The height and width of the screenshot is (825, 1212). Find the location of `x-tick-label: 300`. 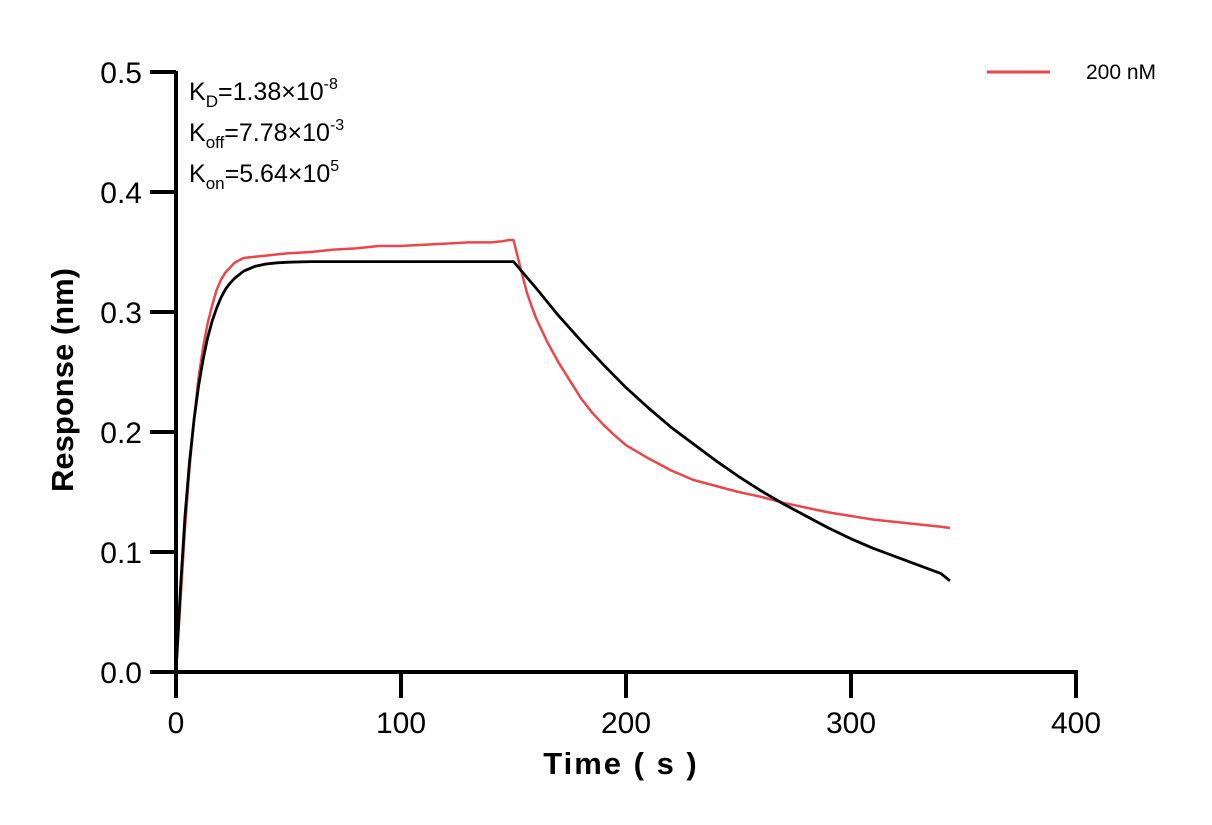

x-tick-label: 300 is located at coordinates (851, 723).